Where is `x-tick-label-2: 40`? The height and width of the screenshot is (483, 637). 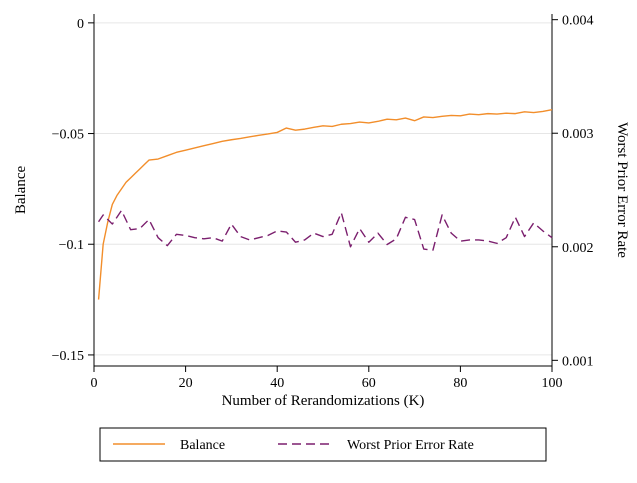 x-tick-label-2: 40 is located at coordinates (277, 383).